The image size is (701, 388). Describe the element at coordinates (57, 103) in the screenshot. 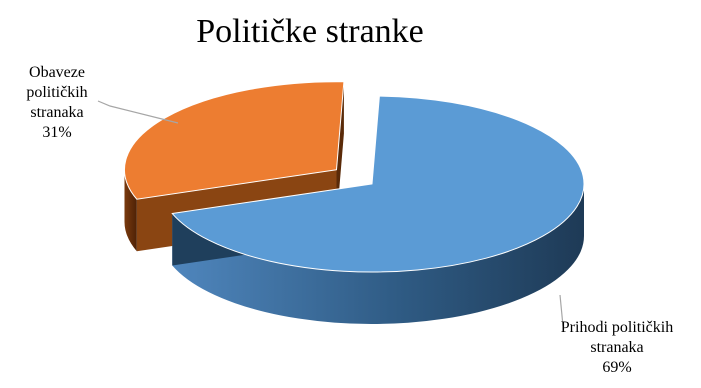

I see `data-label-obaveze: Obaveze političkih stranaka 31%` at that location.